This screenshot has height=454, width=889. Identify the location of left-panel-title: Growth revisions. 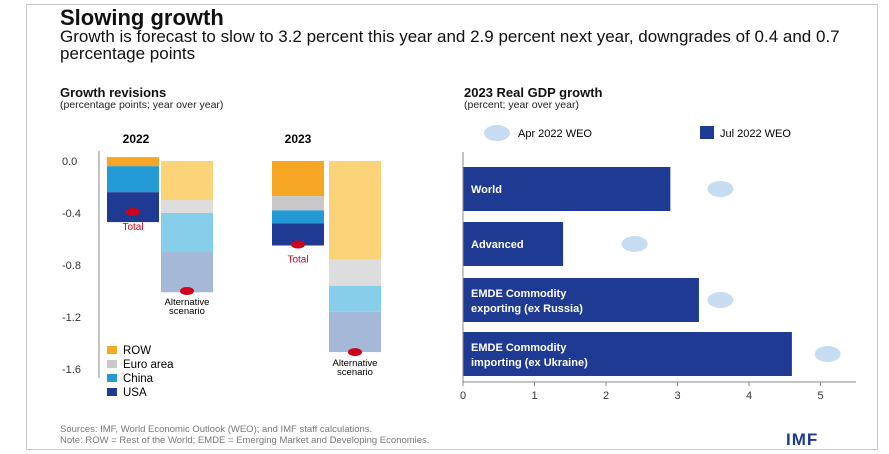
(113, 92).